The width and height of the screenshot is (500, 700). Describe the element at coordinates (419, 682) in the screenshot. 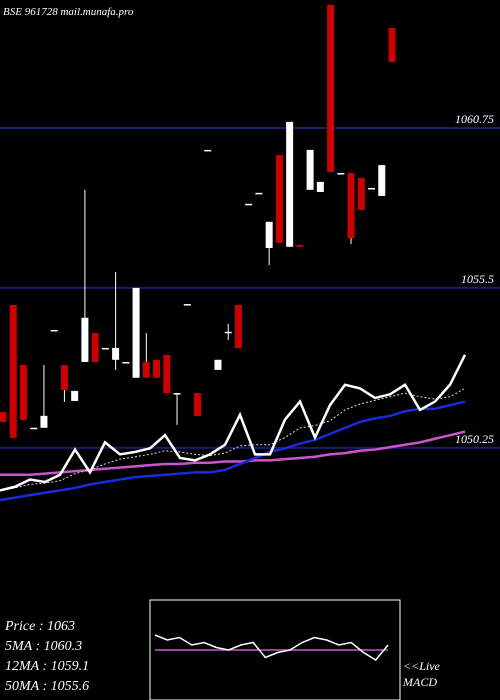

I see `macd-label: MACD` at that location.